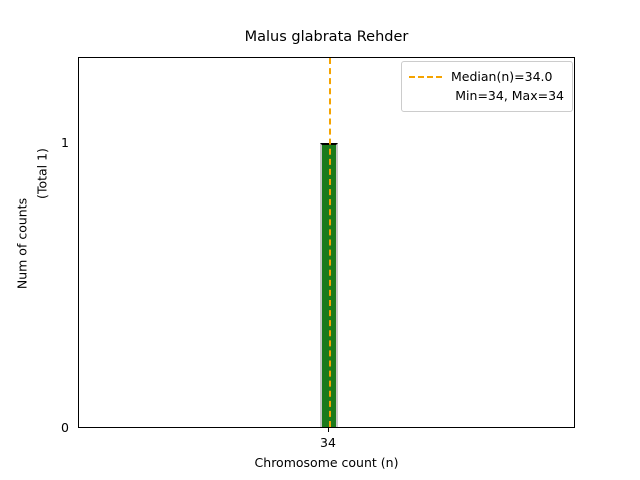  Describe the element at coordinates (22, 243) in the screenshot. I see `y-axis-label-line1: Num of counts` at that location.